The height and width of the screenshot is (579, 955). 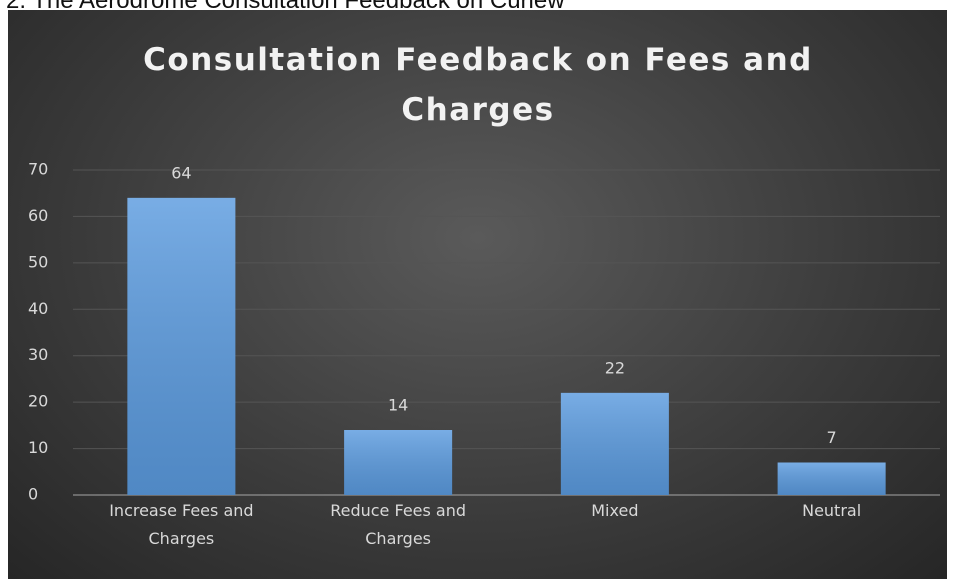 What do you see at coordinates (33, 494) in the screenshot?
I see `y-tick-label: 0` at bounding box center [33, 494].